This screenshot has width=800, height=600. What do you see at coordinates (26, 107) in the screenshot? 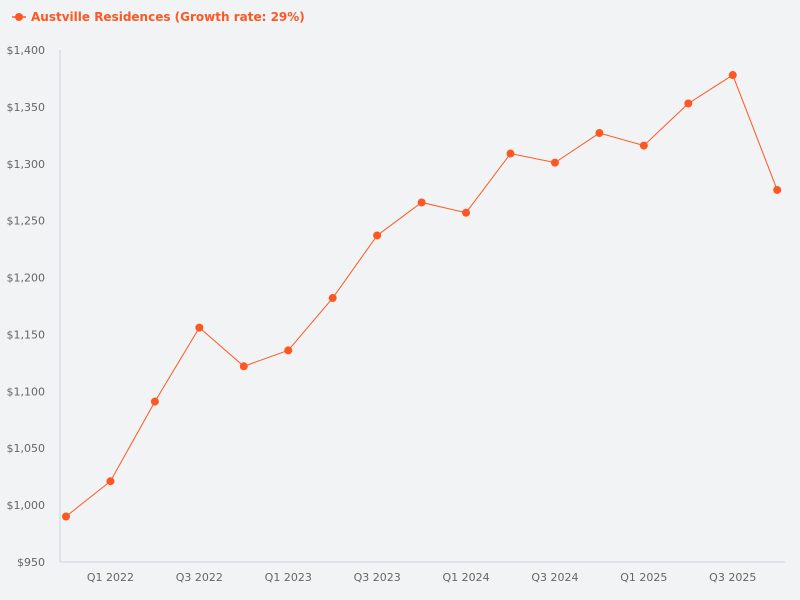
I see `y-tick-label: $1,350` at bounding box center [26, 107].